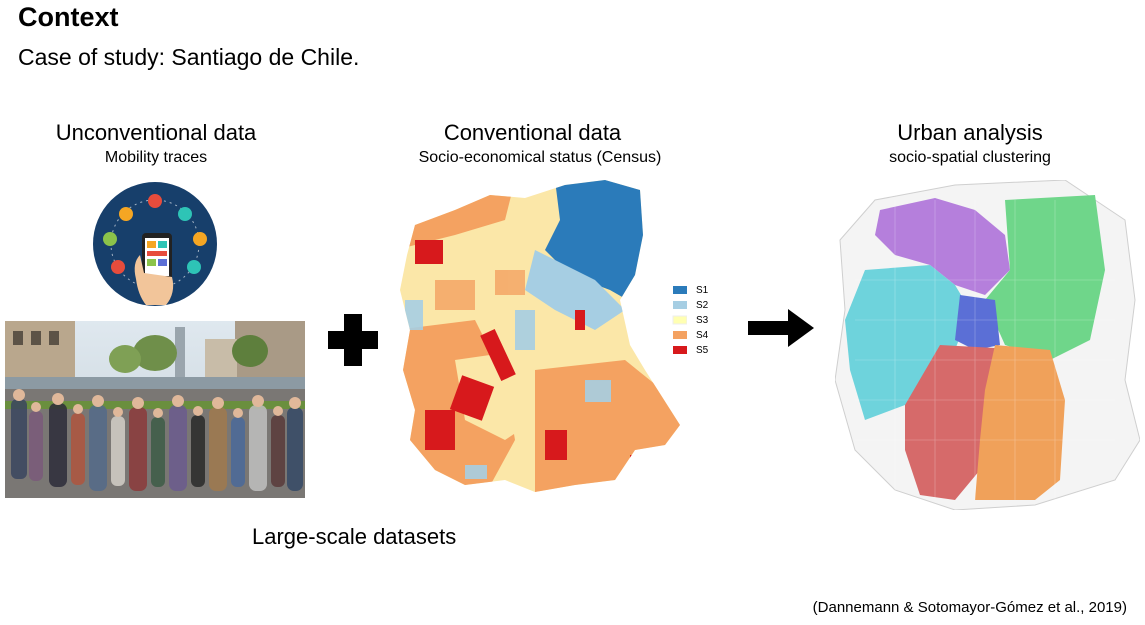 The height and width of the screenshot is (625, 1145). I want to click on legend-label: S2, so click(702, 305).